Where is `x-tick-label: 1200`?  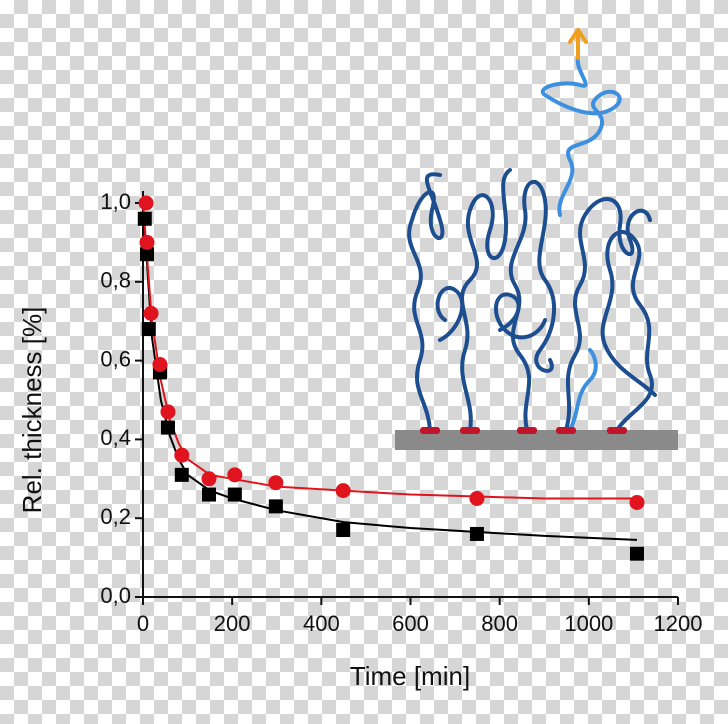 x-tick-label: 1200 is located at coordinates (678, 623).